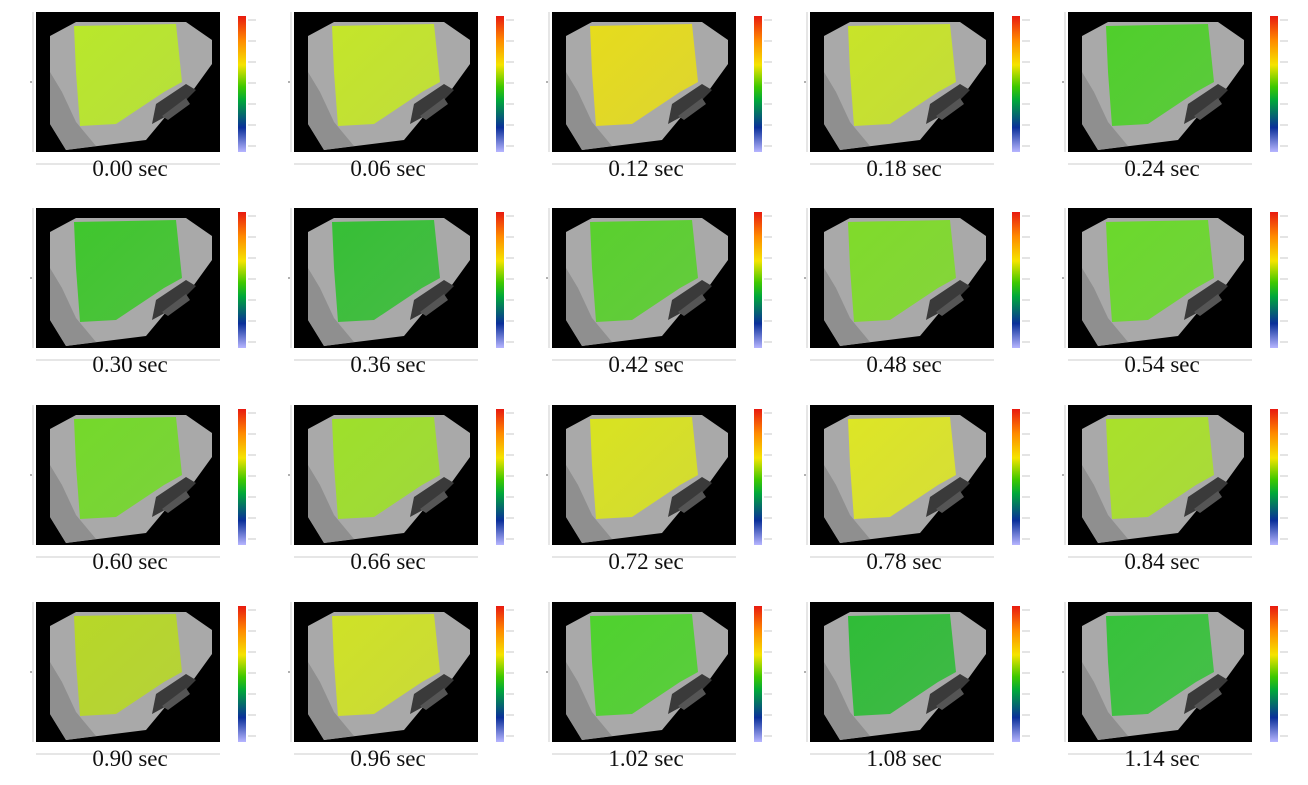  I want to click on time-label: 0.48 sec, so click(904, 364).